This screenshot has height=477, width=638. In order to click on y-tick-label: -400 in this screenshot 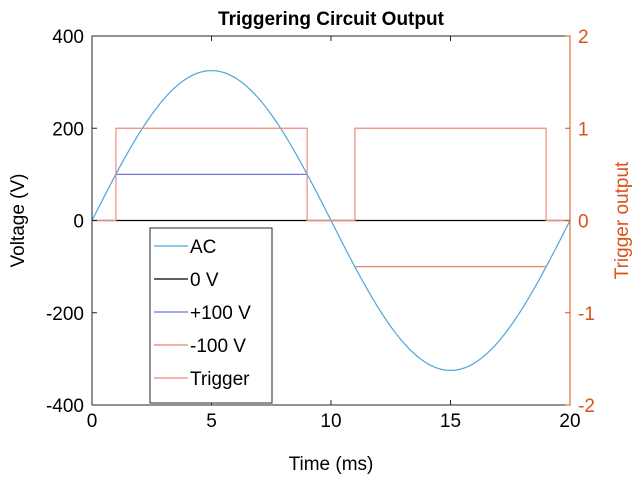, I will do `click(65, 406)`.